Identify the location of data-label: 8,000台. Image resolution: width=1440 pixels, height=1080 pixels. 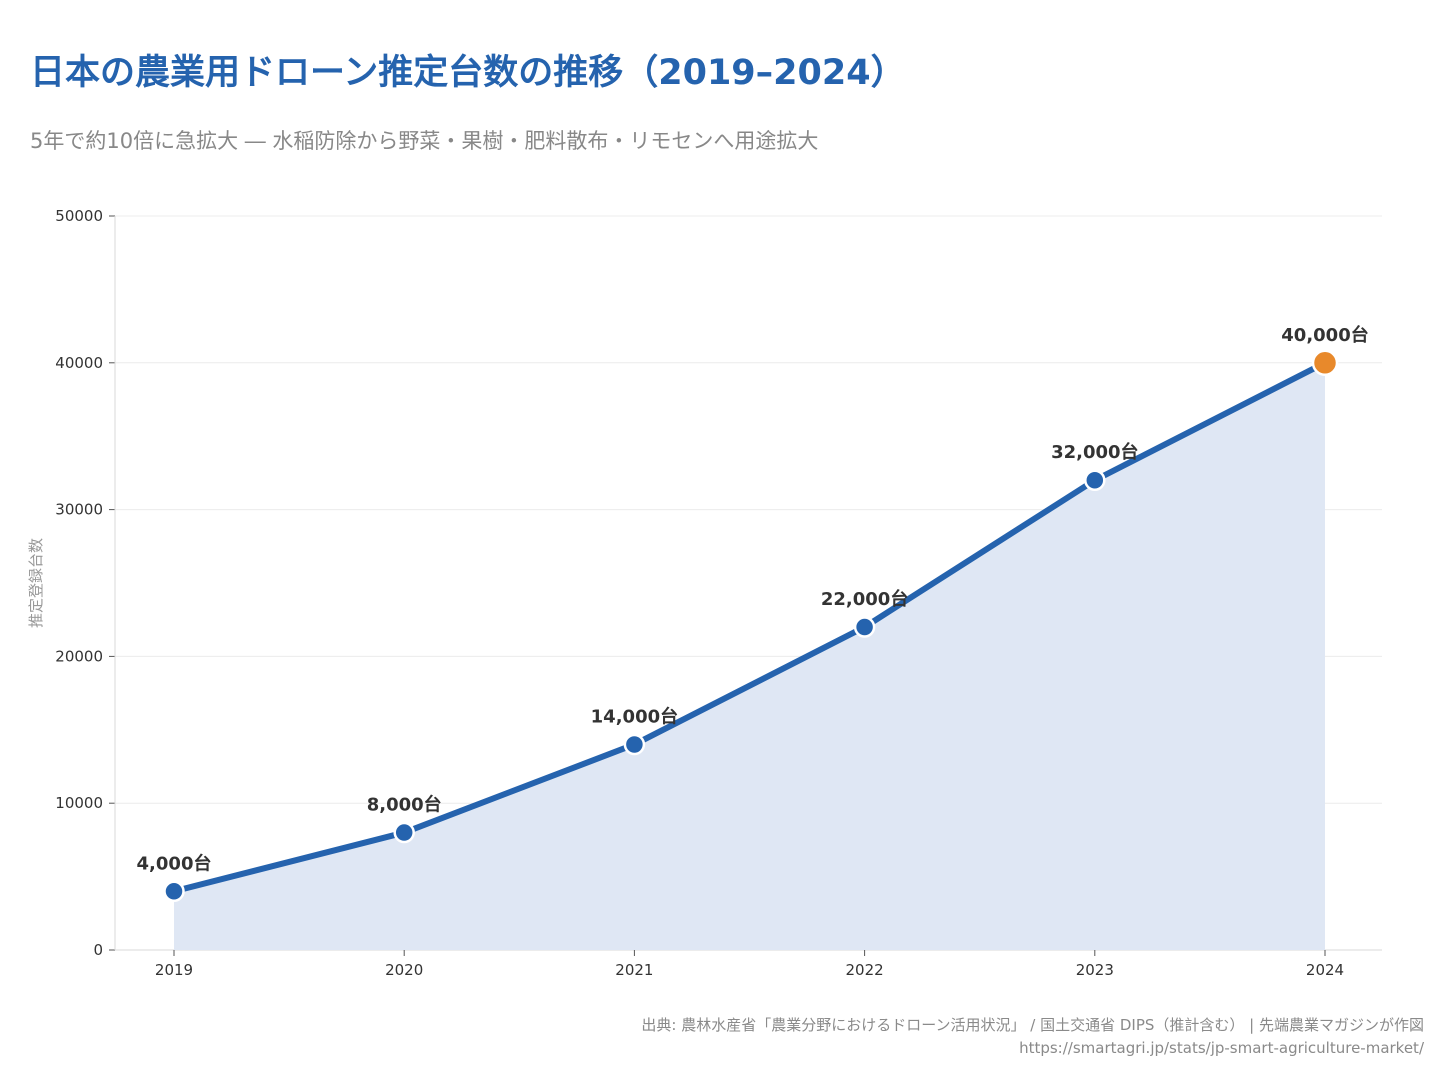
(404, 805).